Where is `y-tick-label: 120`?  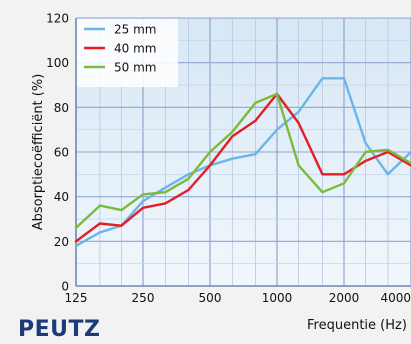 y-tick-label: 120 is located at coordinates (57, 19).